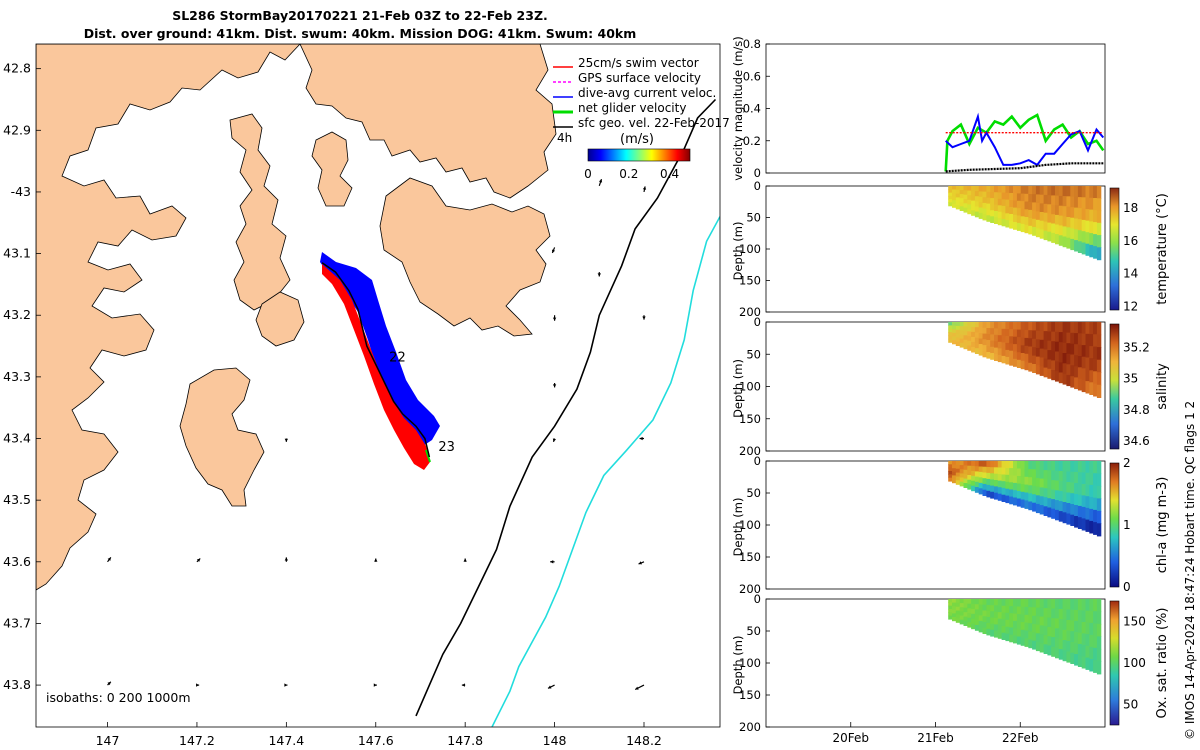 This screenshot has width=1200, height=750. I want to click on legend-label-sfc-geo: sfc geo. vel. 22-Feb-2017, so click(654, 123).